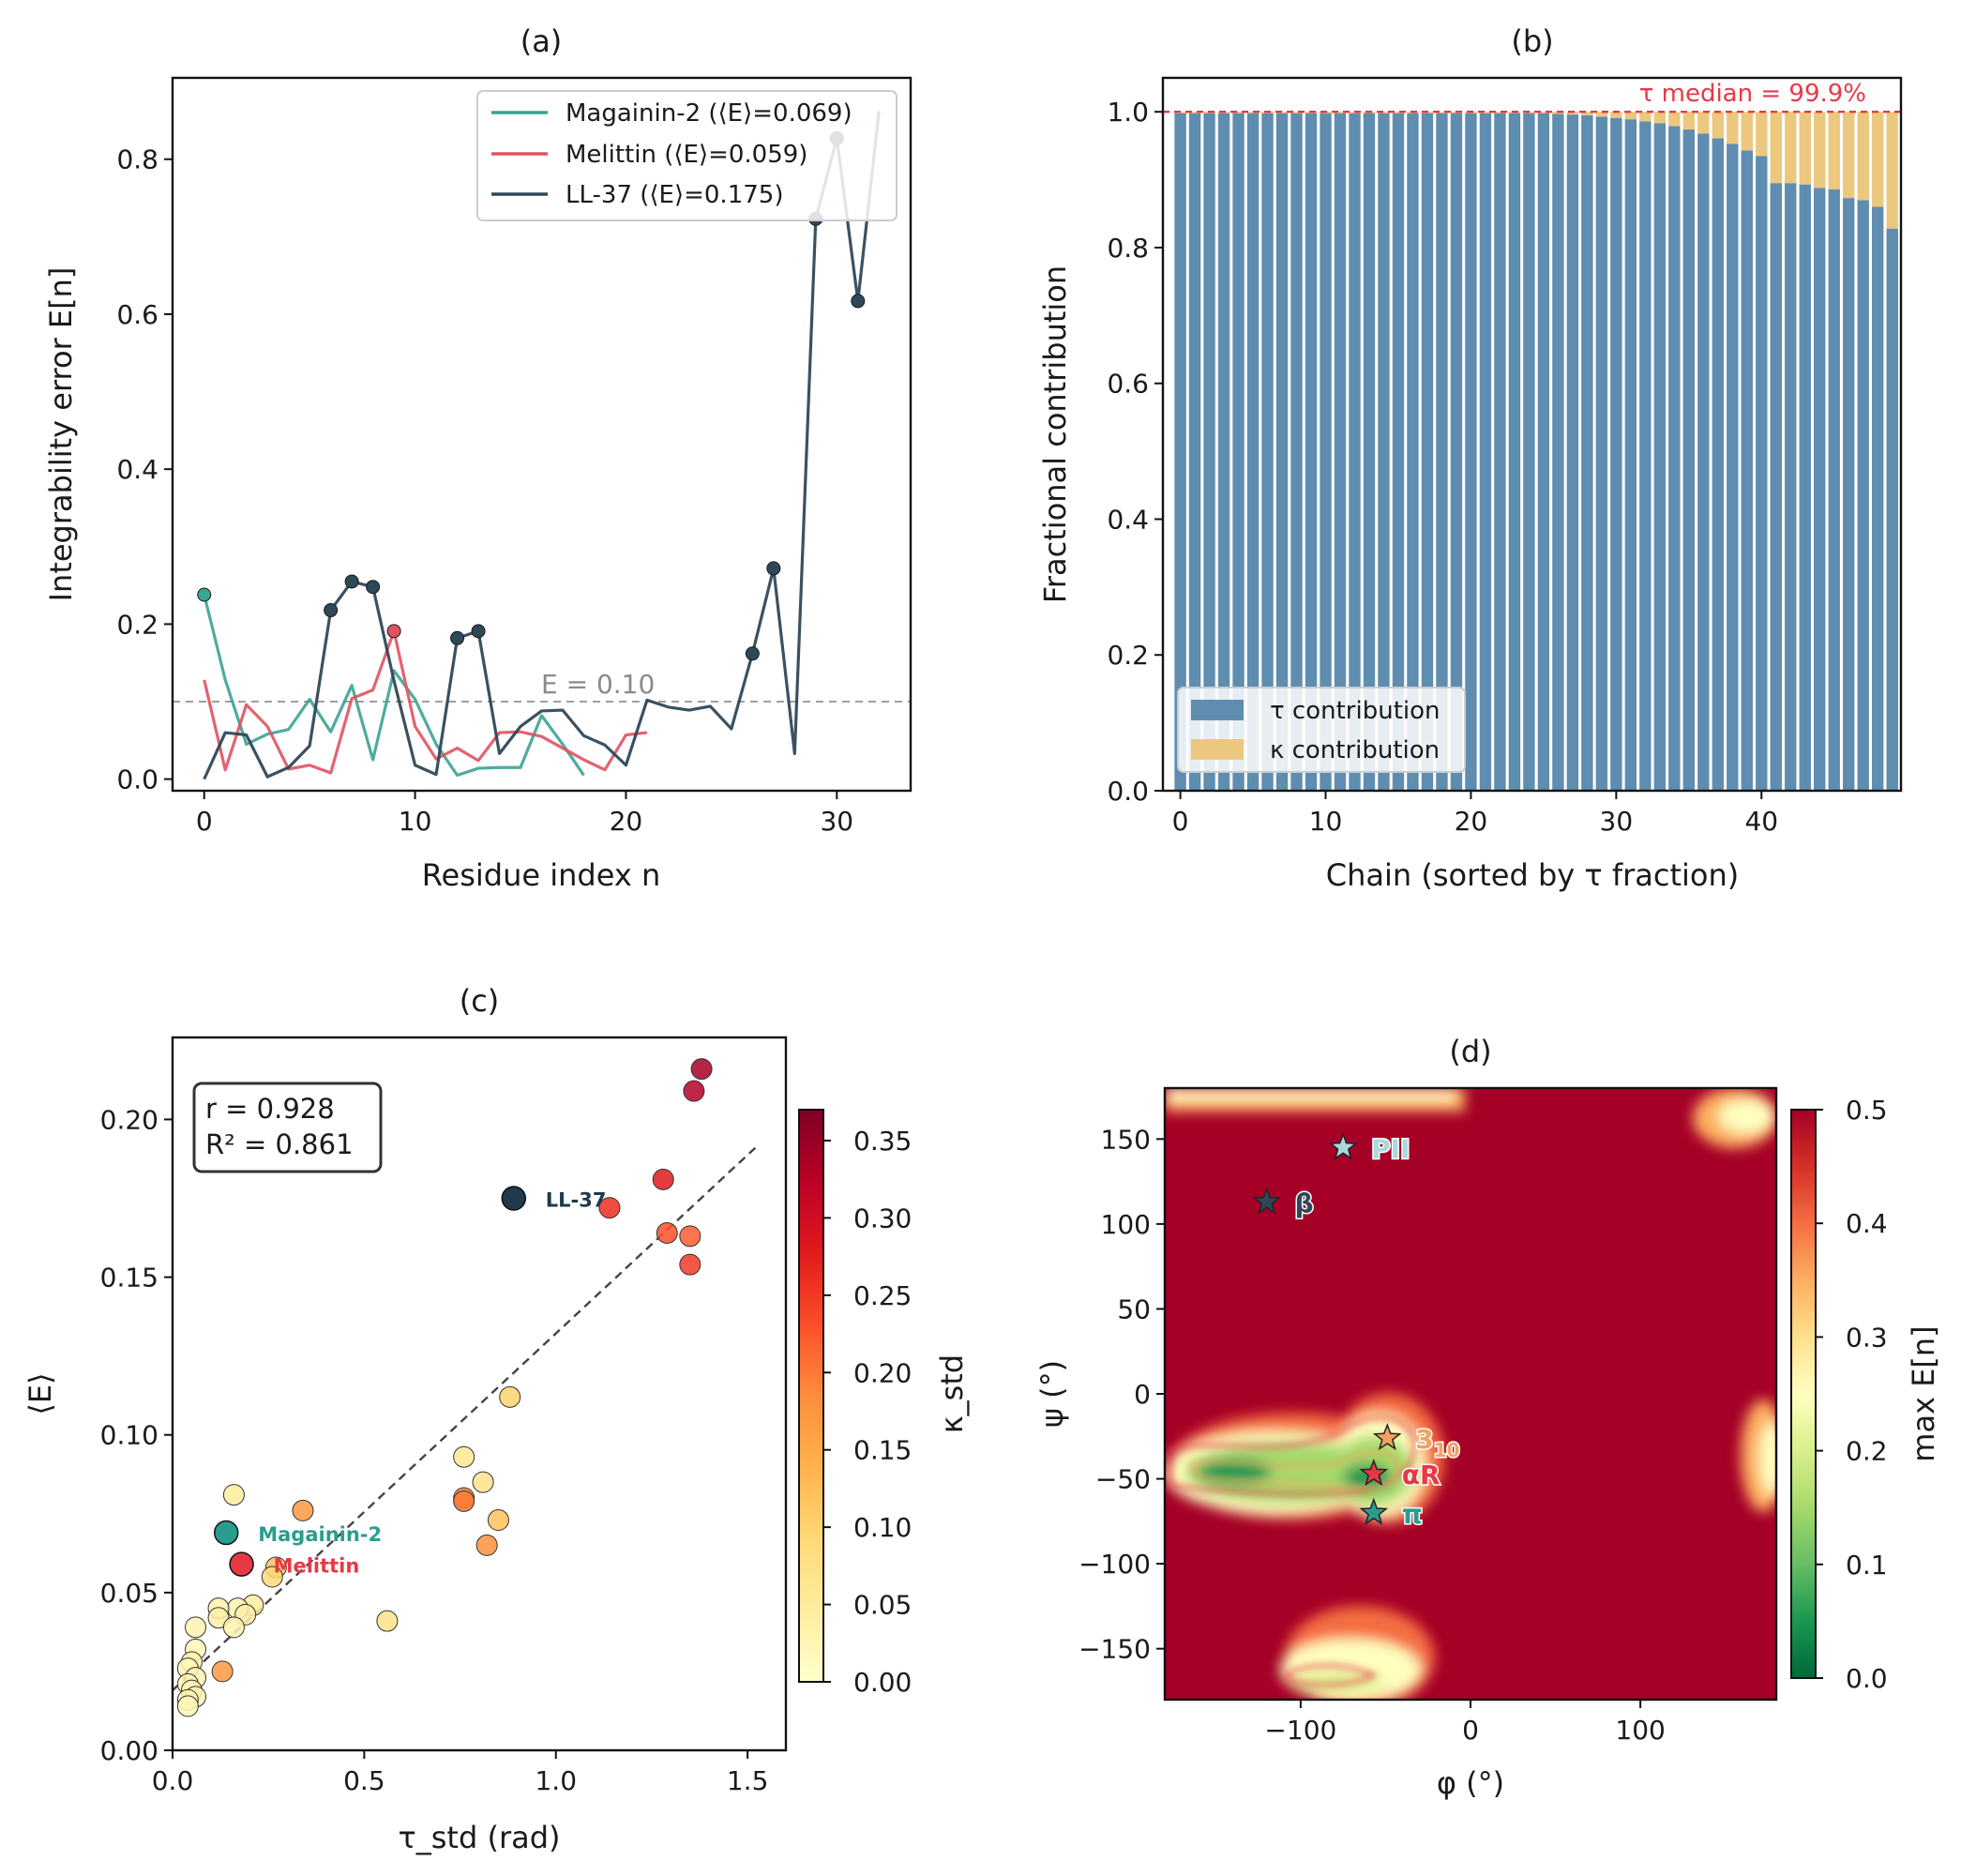 This screenshot has height=1876, width=1961. I want to click on panel-a-frame, so click(542, 434).